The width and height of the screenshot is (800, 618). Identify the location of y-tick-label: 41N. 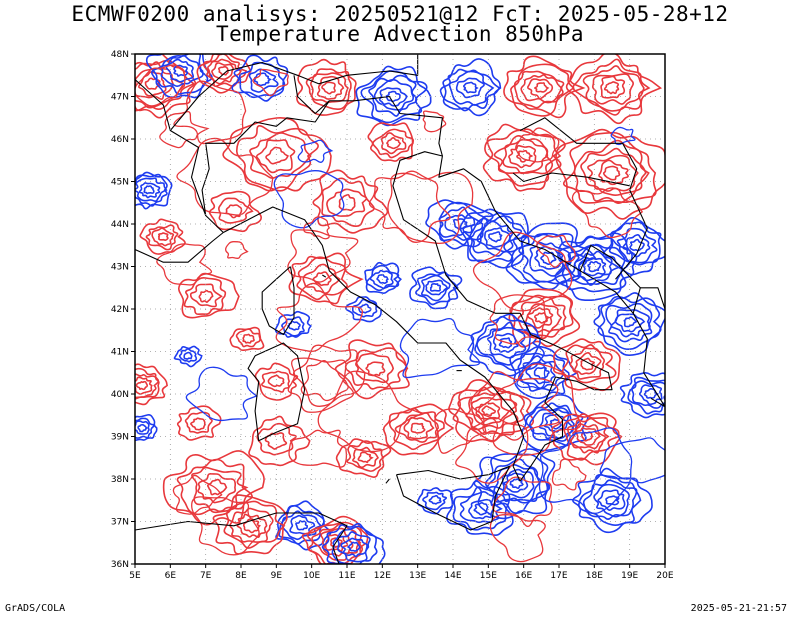
(120, 353).